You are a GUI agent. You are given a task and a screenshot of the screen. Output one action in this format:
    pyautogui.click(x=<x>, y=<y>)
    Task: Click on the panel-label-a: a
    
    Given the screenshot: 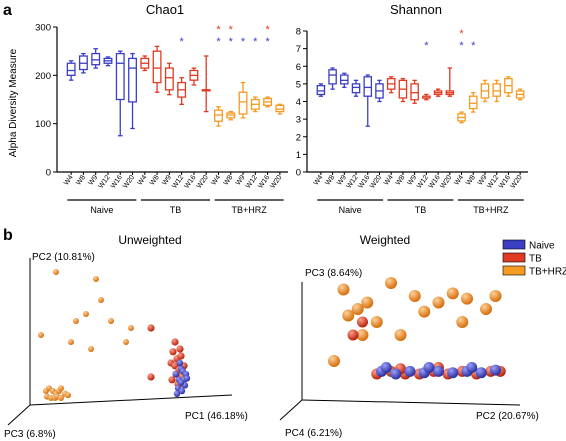 What is the action you would take?
    pyautogui.click(x=7, y=10)
    